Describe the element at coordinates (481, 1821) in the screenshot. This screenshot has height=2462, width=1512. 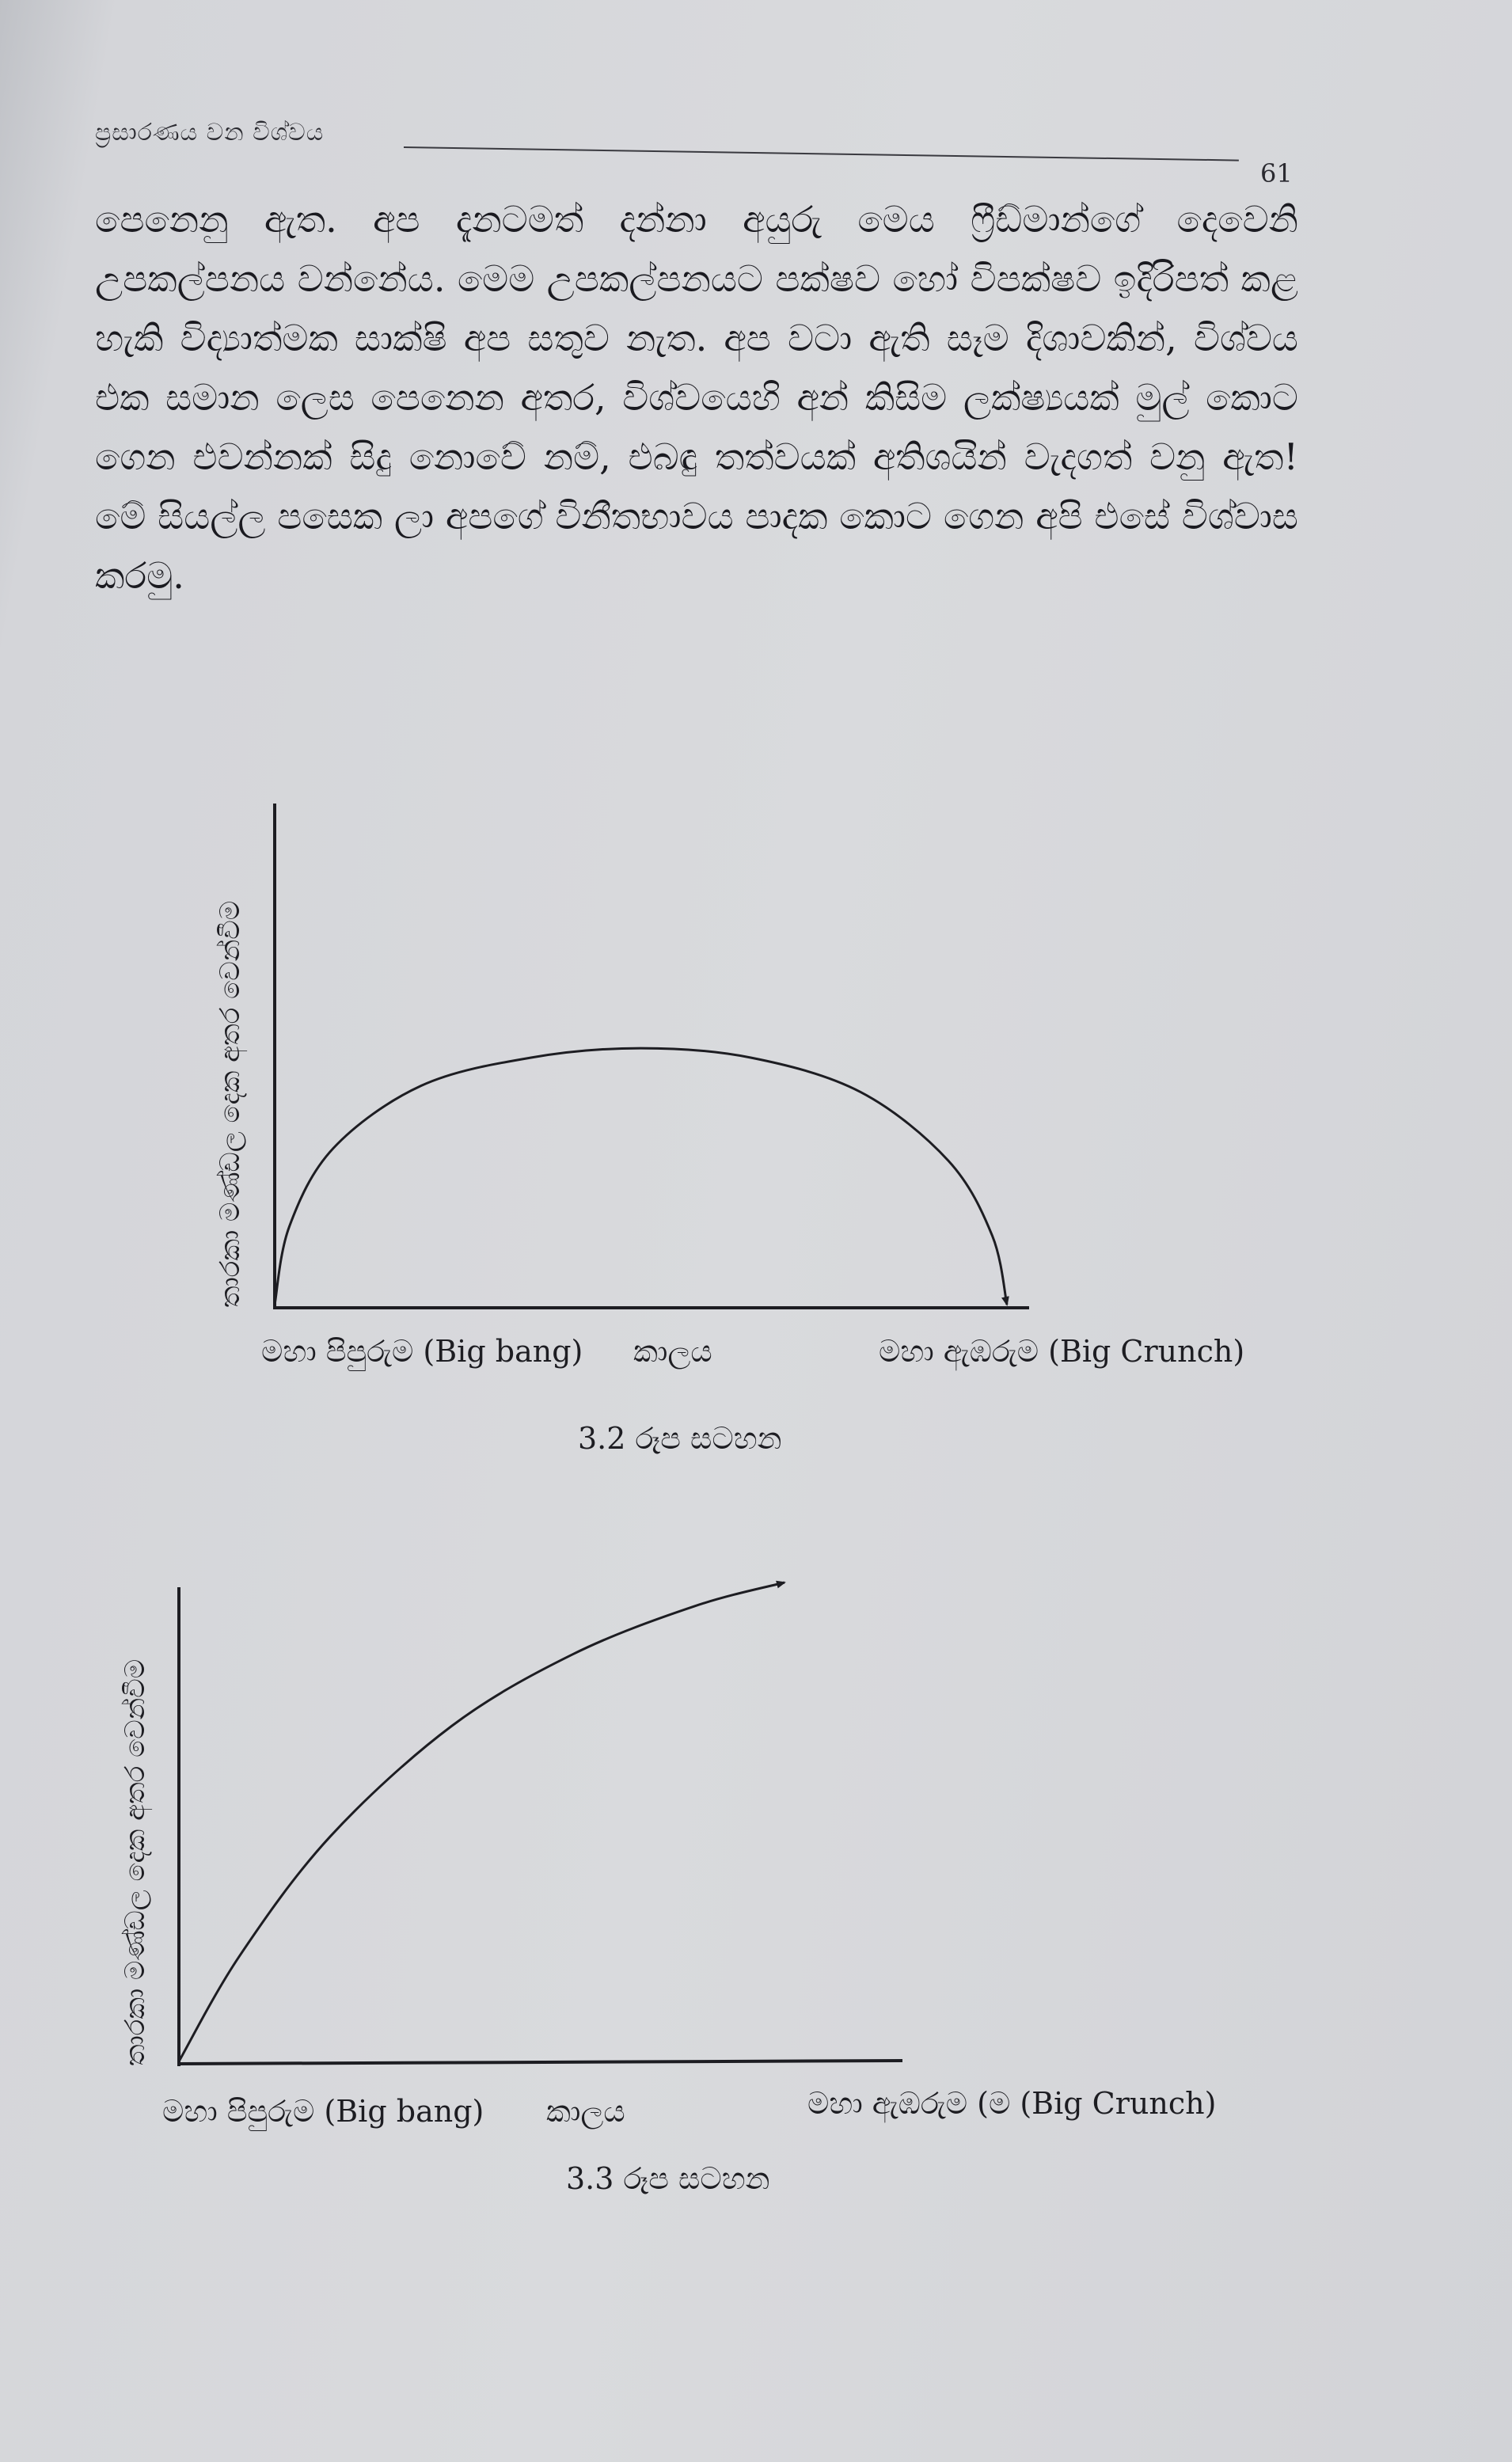
I see `fig33-curve` at that location.